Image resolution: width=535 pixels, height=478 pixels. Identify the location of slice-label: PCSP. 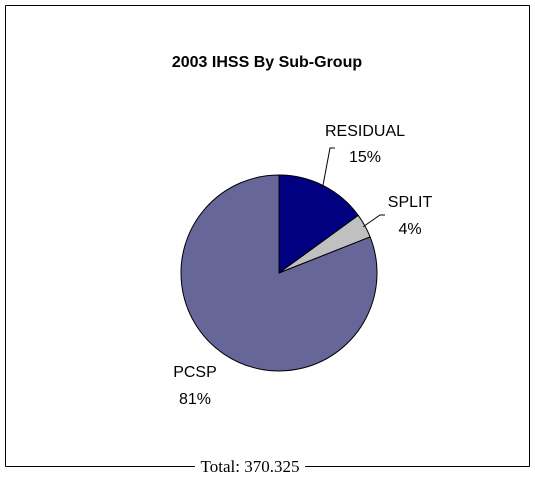
(195, 372).